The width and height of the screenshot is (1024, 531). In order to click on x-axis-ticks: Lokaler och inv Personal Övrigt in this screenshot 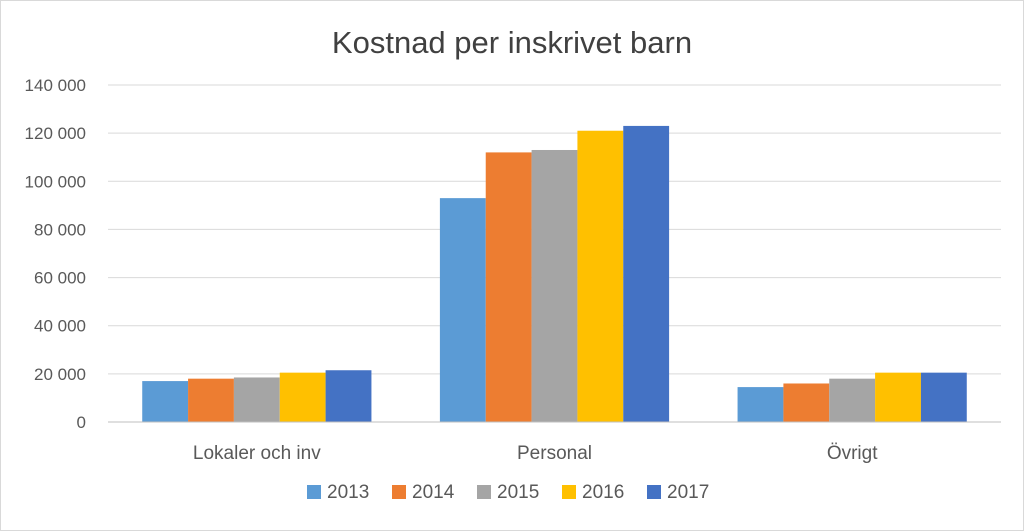, I will do `click(535, 453)`.